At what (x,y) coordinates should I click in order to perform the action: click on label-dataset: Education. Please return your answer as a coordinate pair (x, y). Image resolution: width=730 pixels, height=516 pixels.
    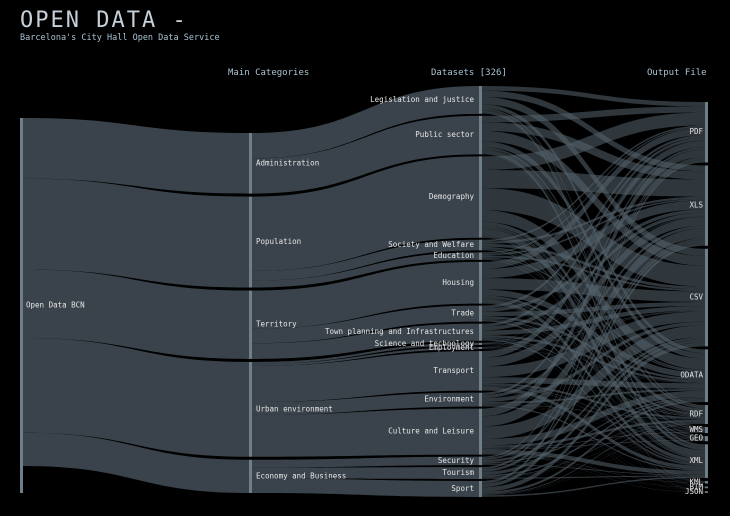
    Looking at the image, I should click on (453, 255).